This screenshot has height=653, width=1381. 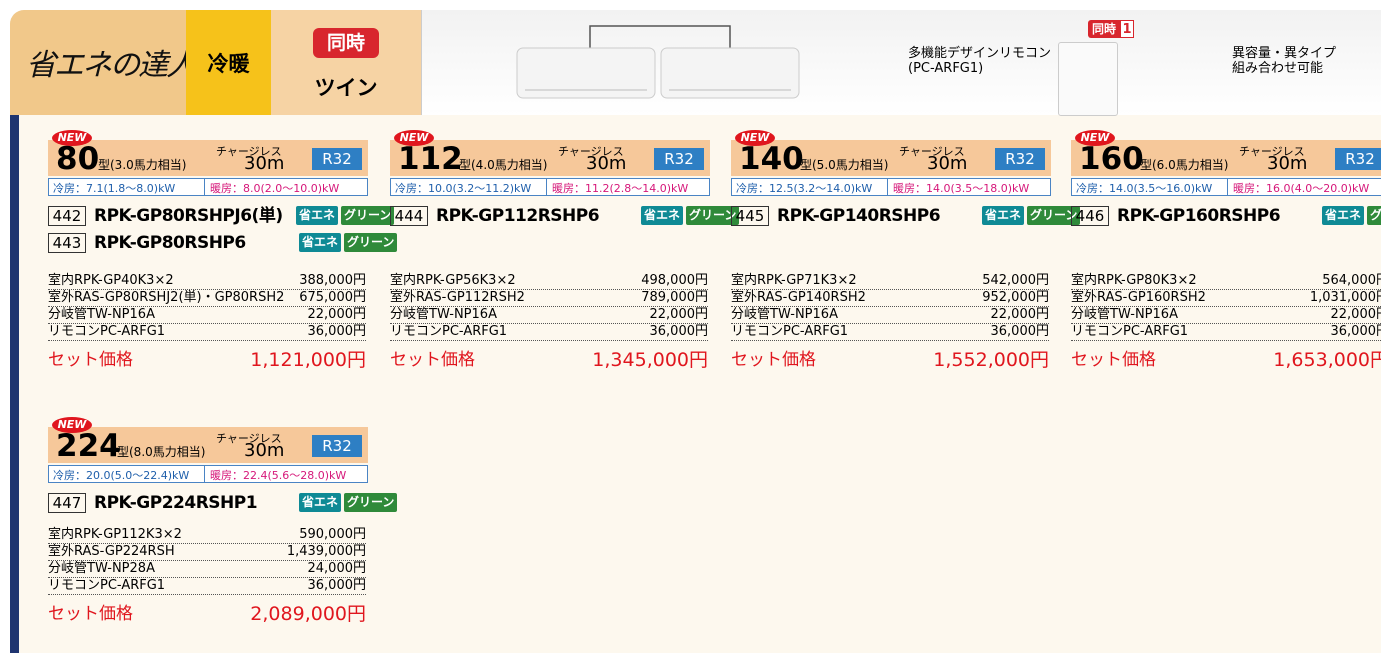 What do you see at coordinates (844, 165) in the screenshot?
I see `type-label: 型(5.0馬力相当)` at bounding box center [844, 165].